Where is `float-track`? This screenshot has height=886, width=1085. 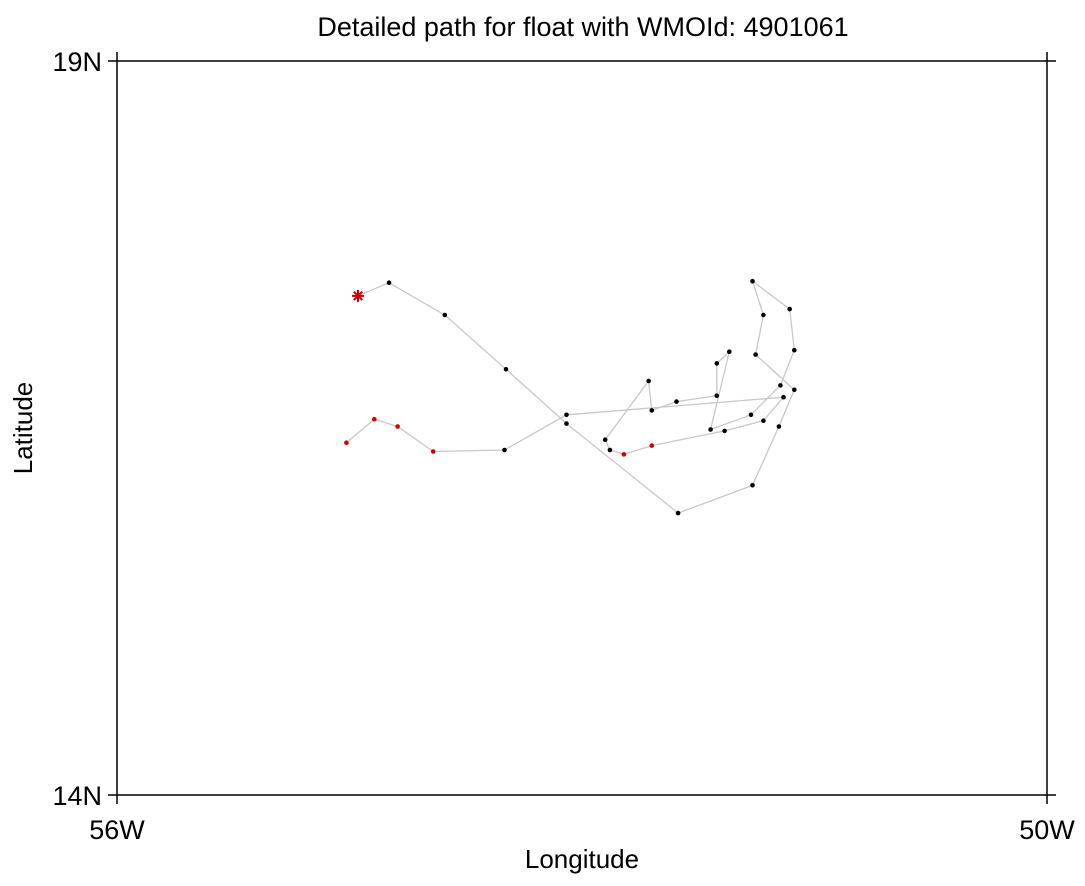 float-track is located at coordinates (570, 396).